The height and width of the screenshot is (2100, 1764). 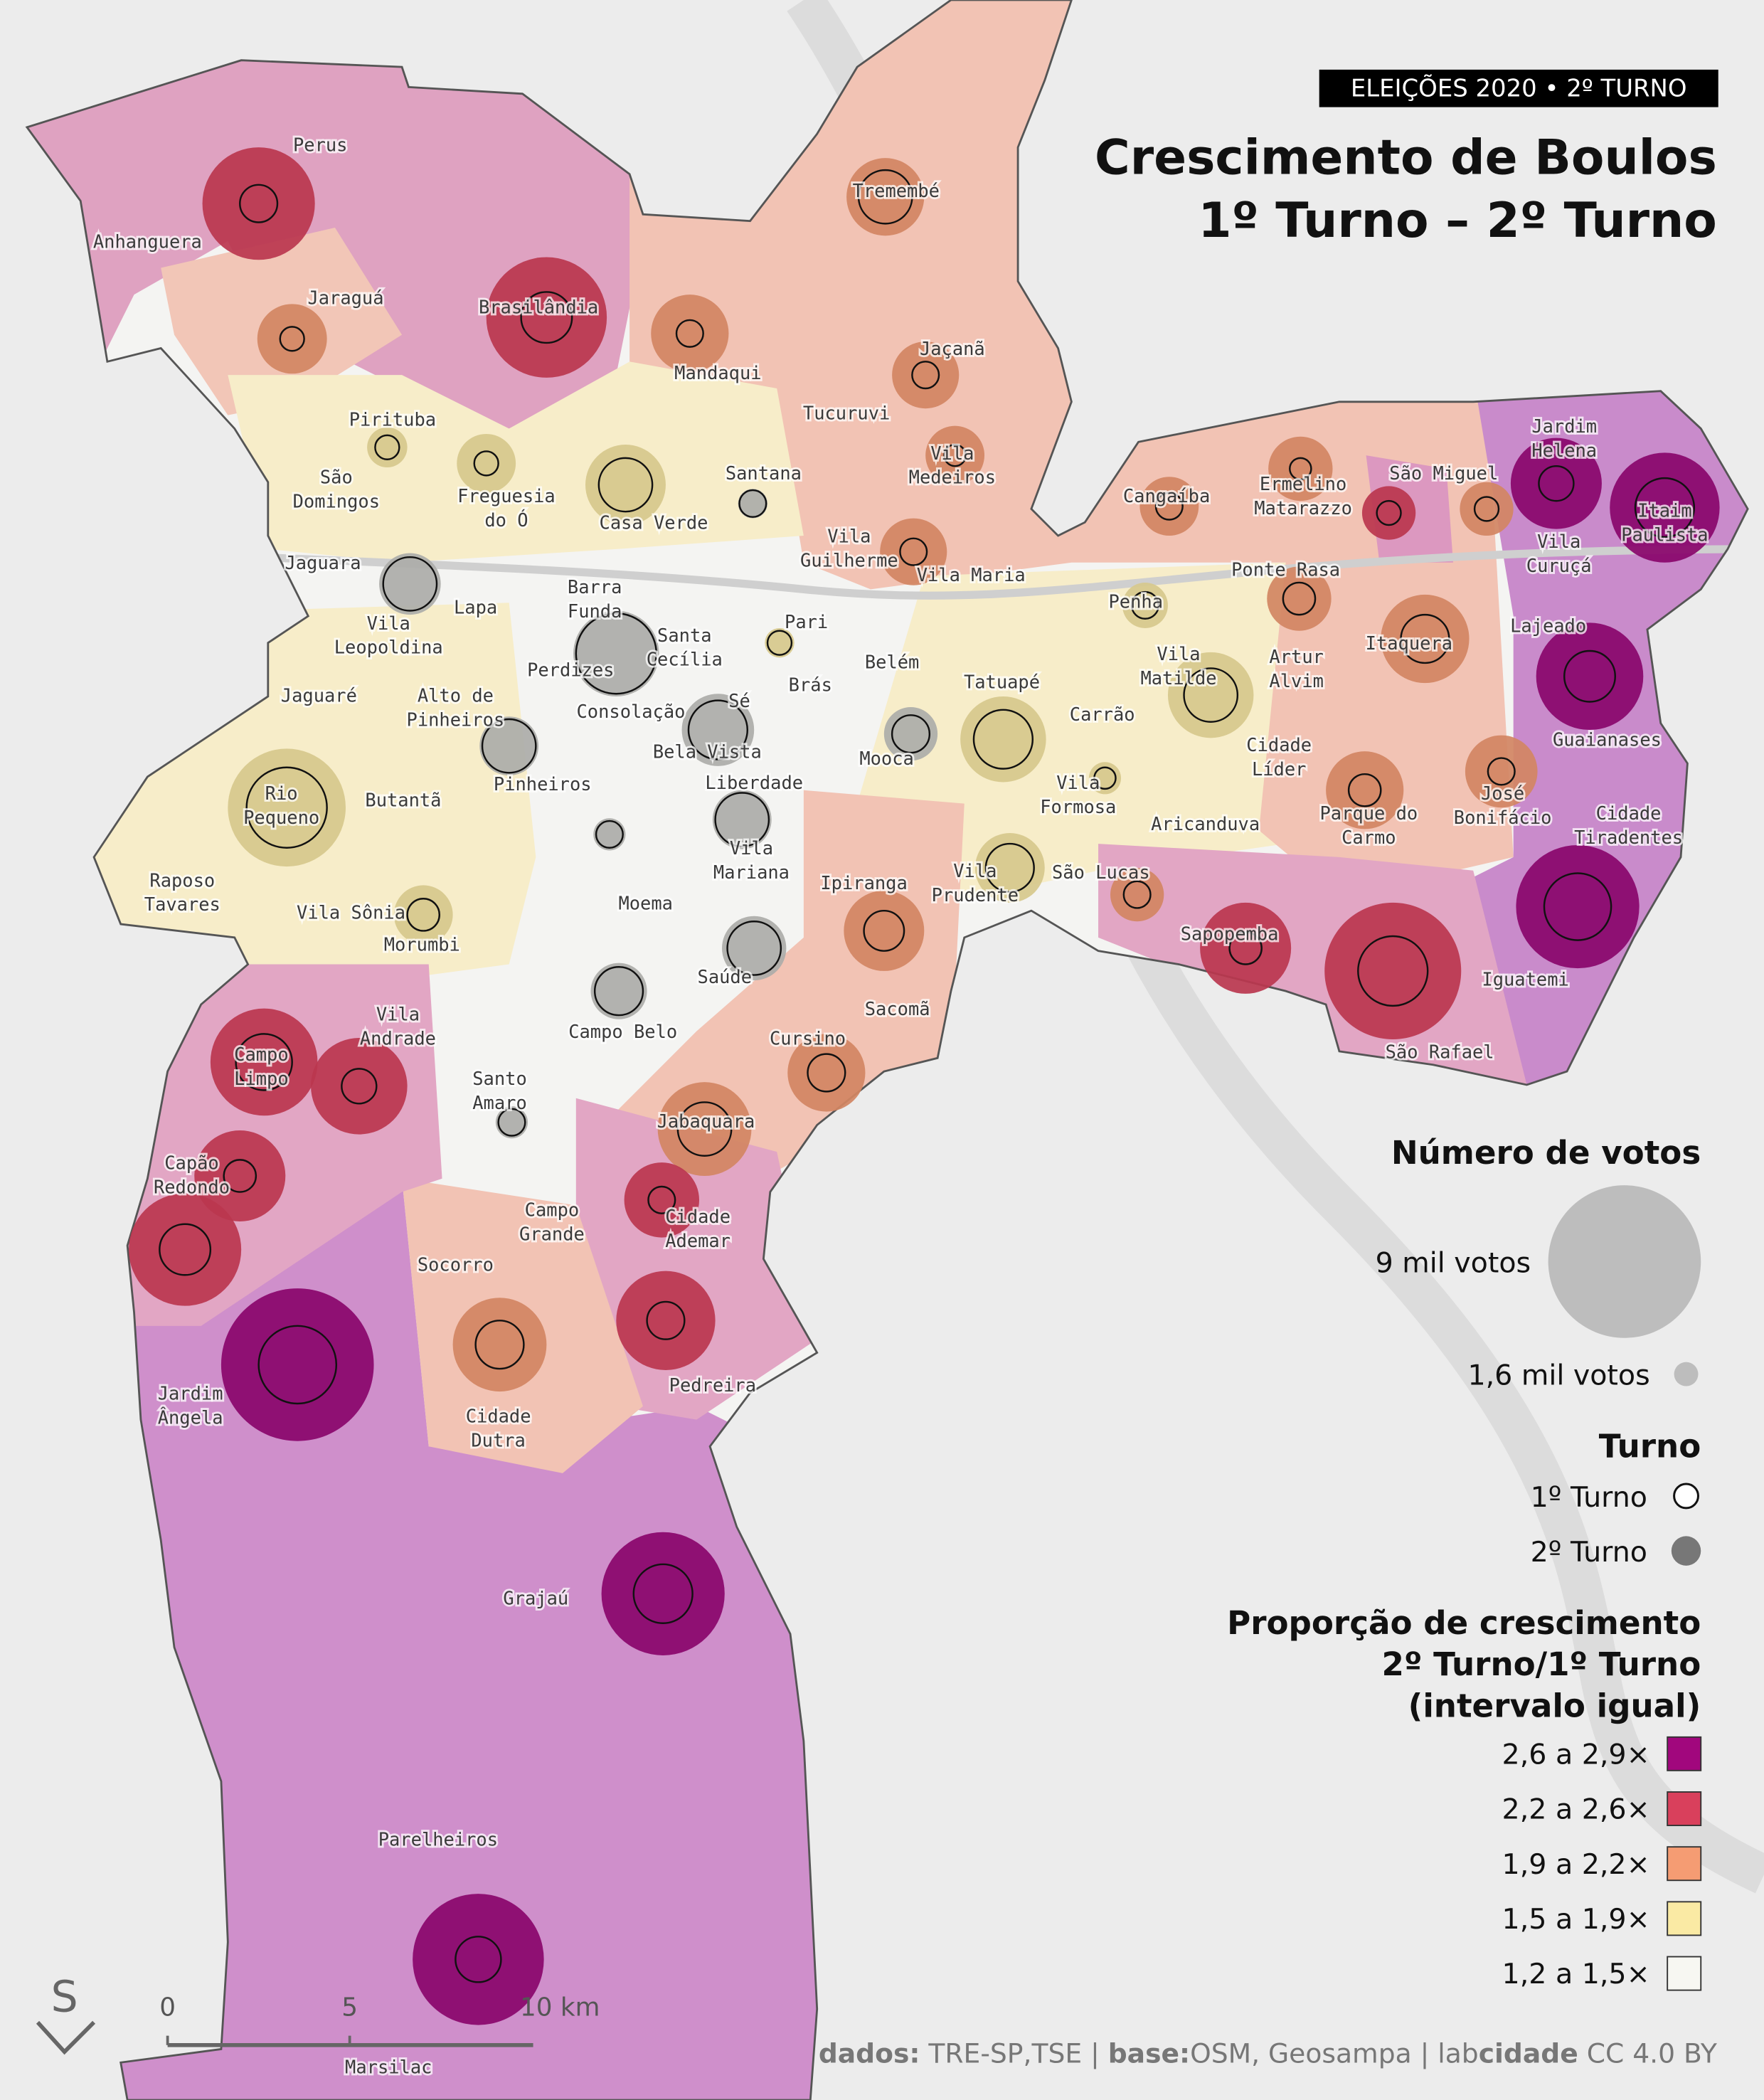 I want to click on district-label: Cidade, so click(x=499, y=1415).